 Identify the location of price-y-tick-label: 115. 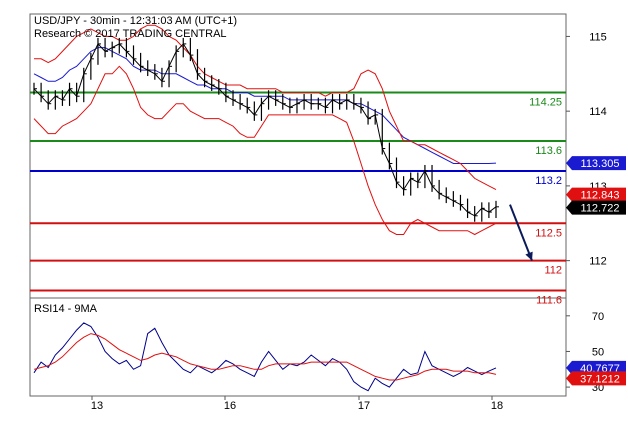
(598, 37).